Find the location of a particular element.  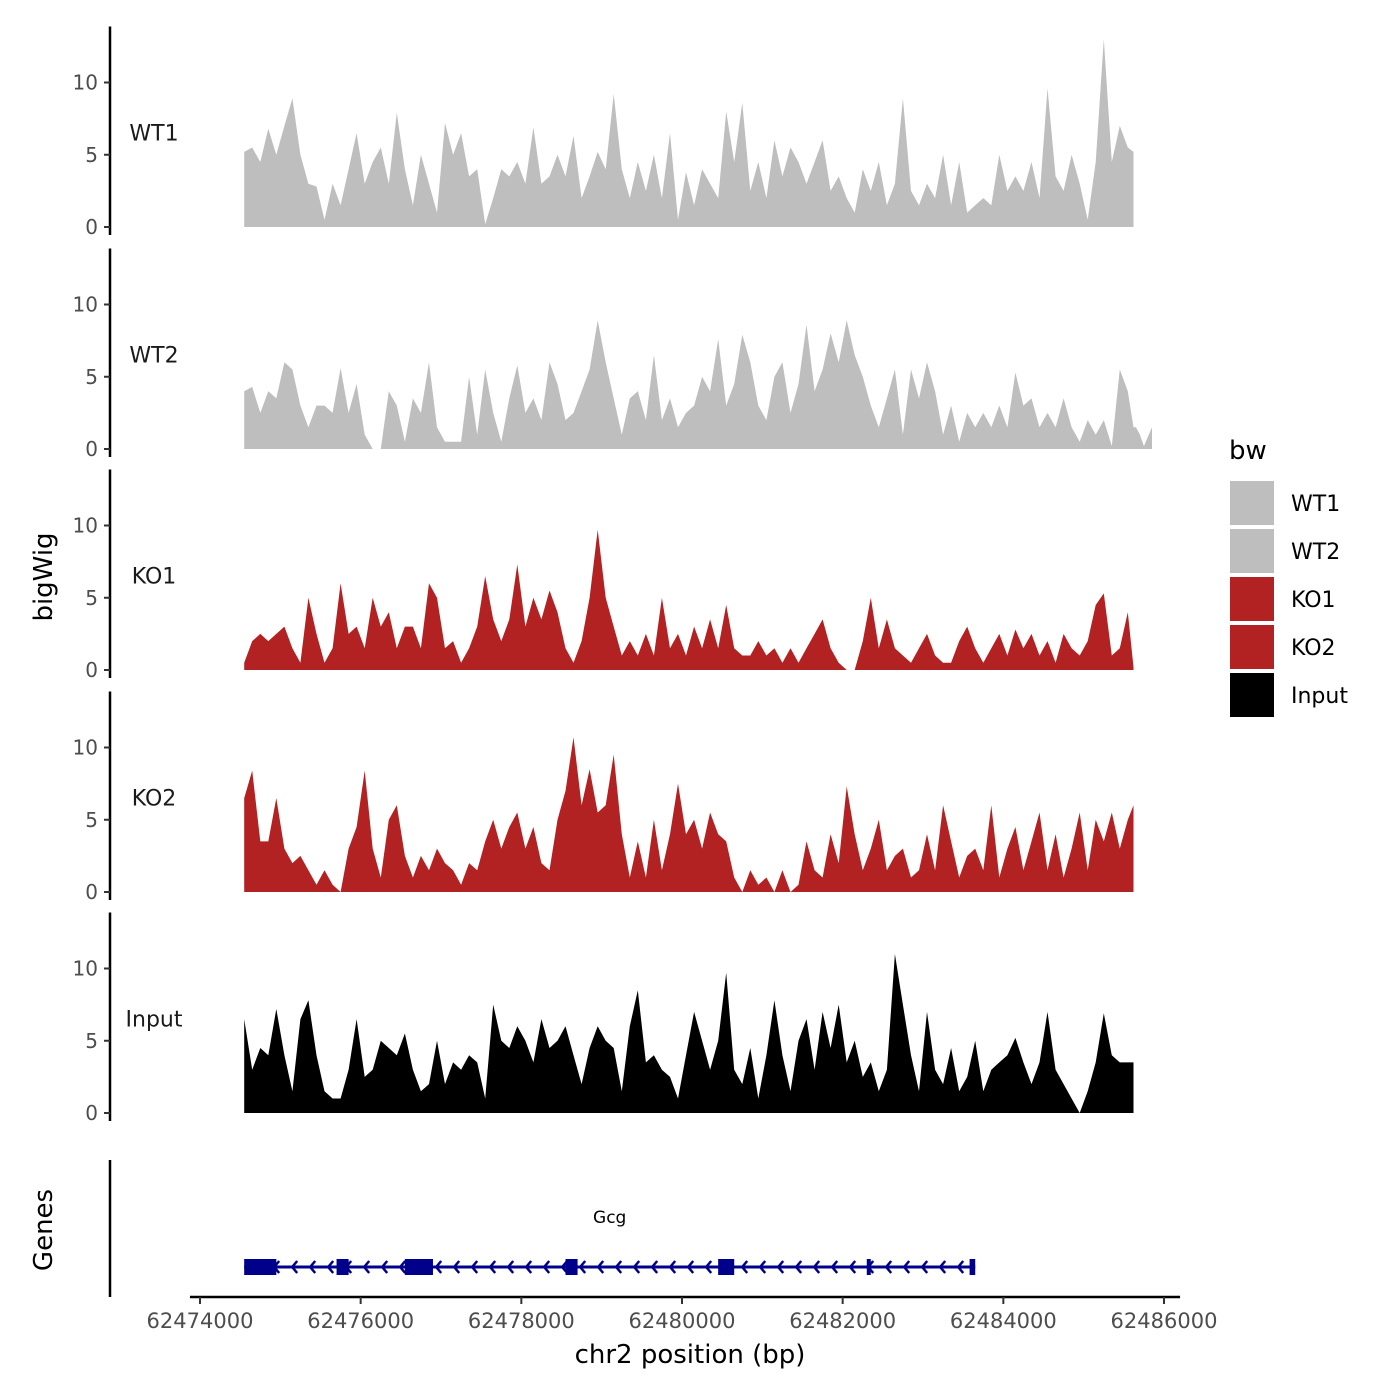

legend: bw WT1 WT2 KO1 KO2 Input is located at coordinates (1288, 576).